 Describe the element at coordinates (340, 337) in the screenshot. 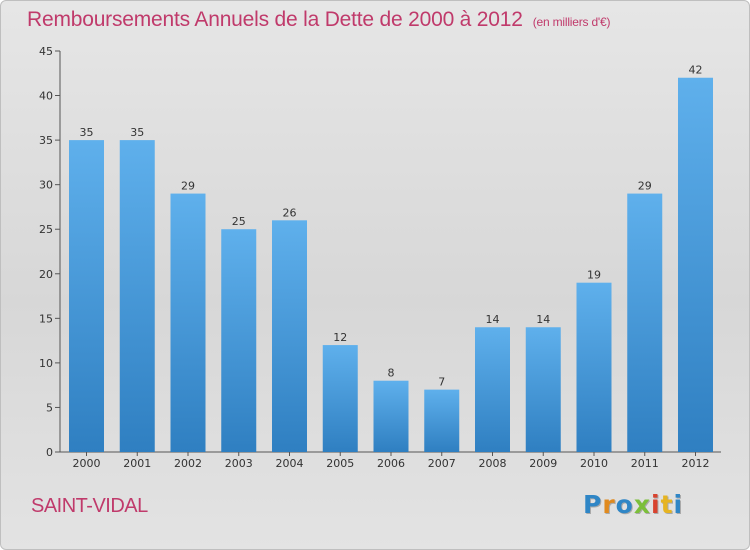

I see `data-label-2005: 12` at that location.